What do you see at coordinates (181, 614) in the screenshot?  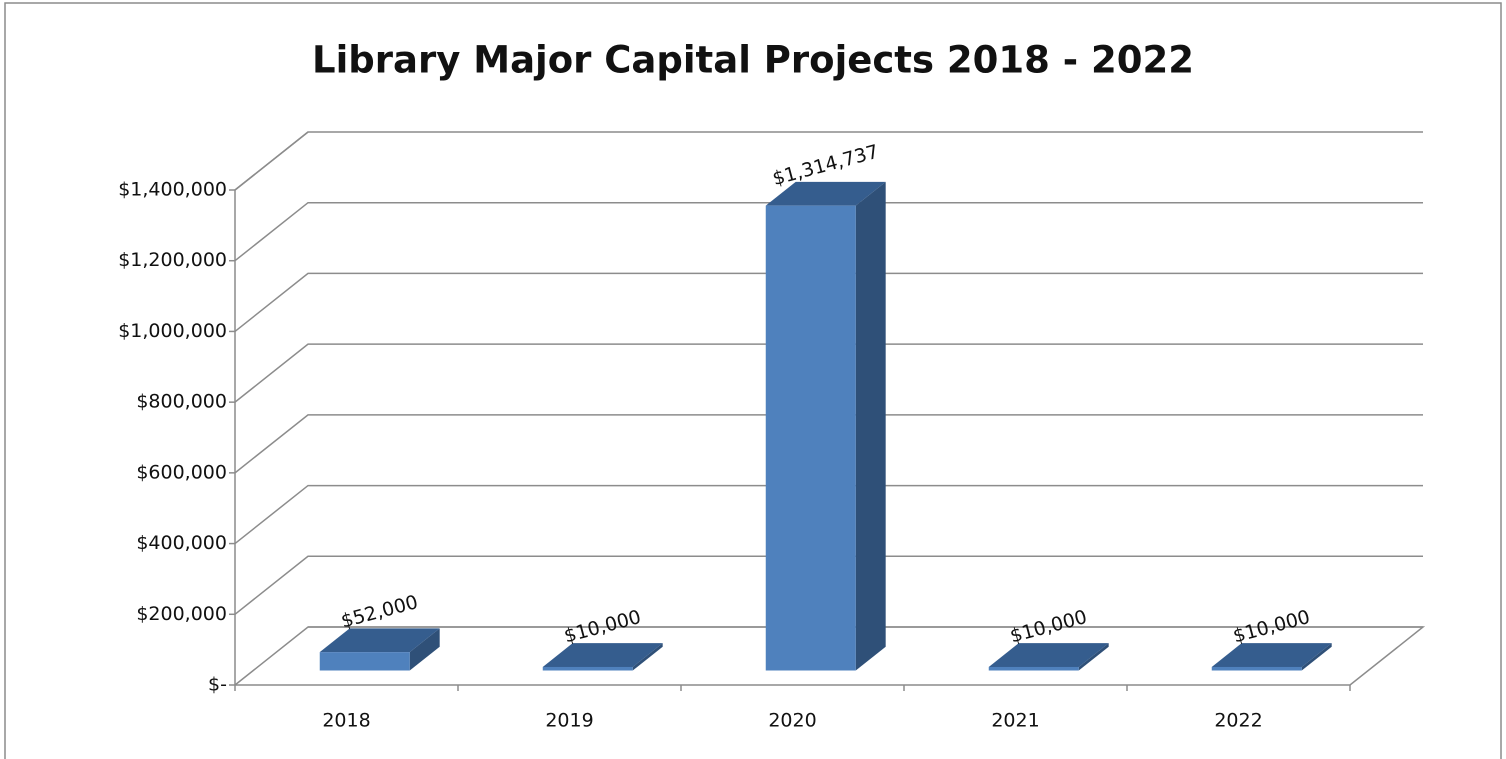 I see `y-tick-label: $200,000` at bounding box center [181, 614].